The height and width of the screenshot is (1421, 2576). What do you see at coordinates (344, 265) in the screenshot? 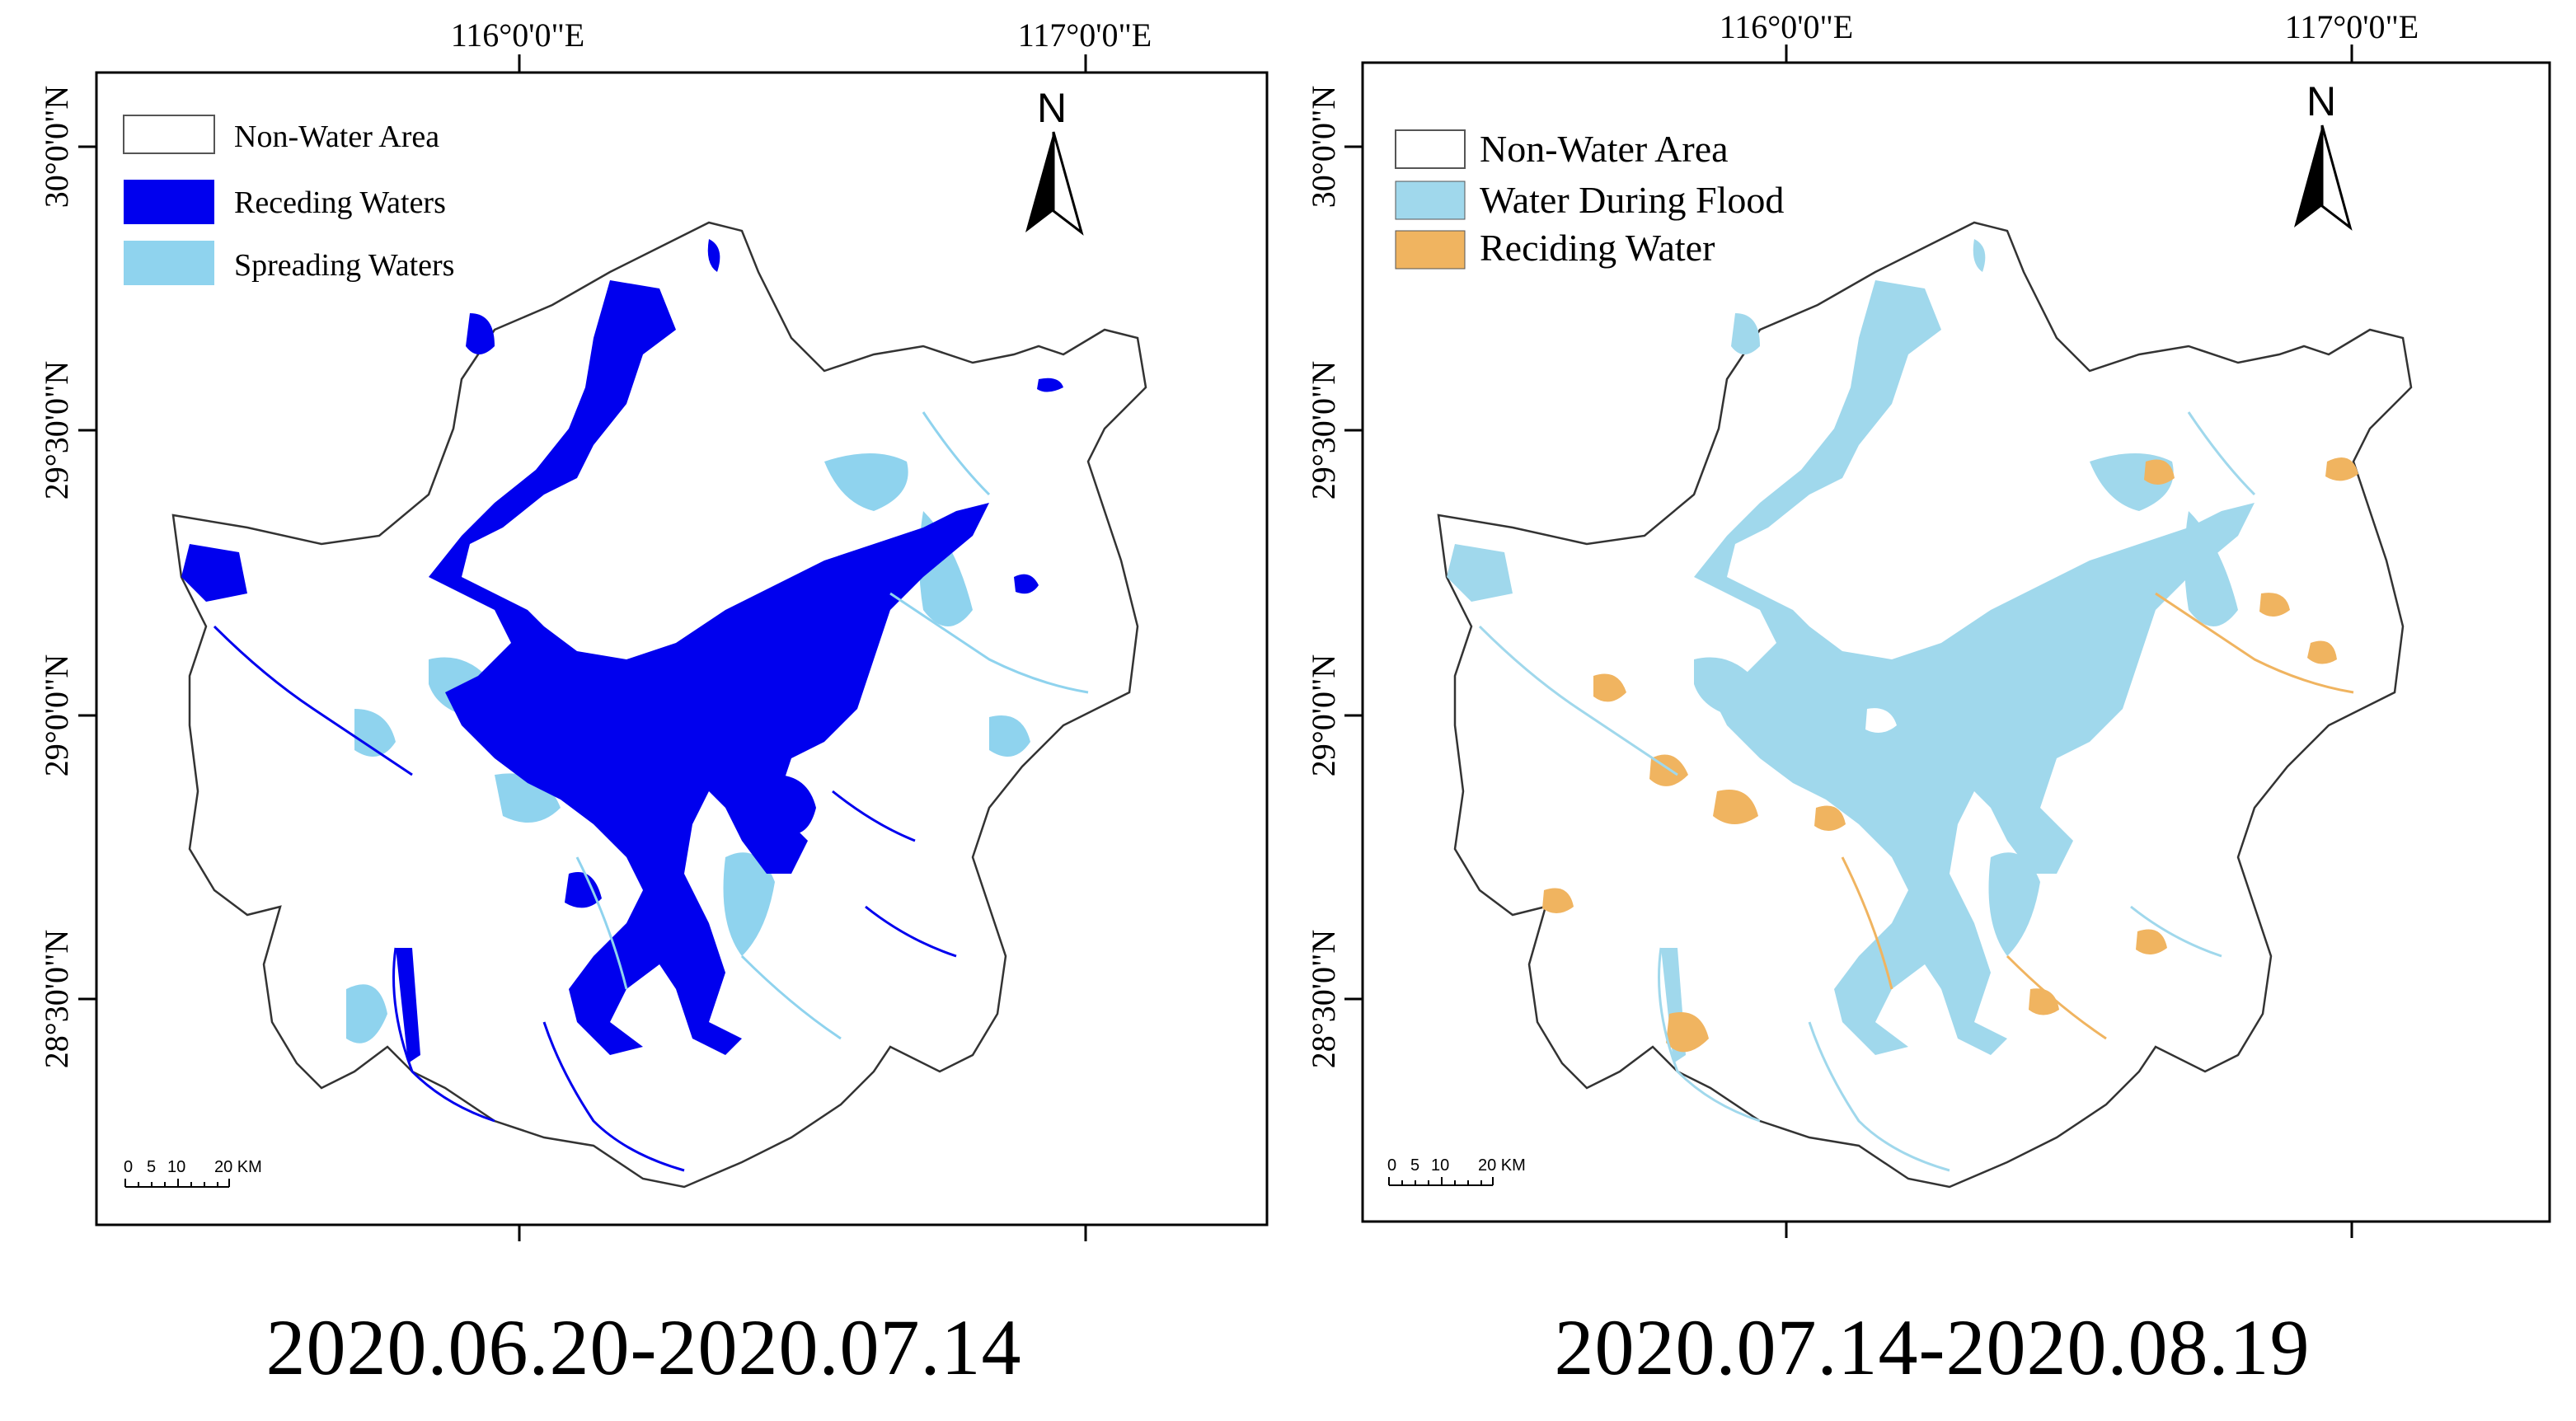
I see `legend-label-spreading: Spreading Waters` at bounding box center [344, 265].